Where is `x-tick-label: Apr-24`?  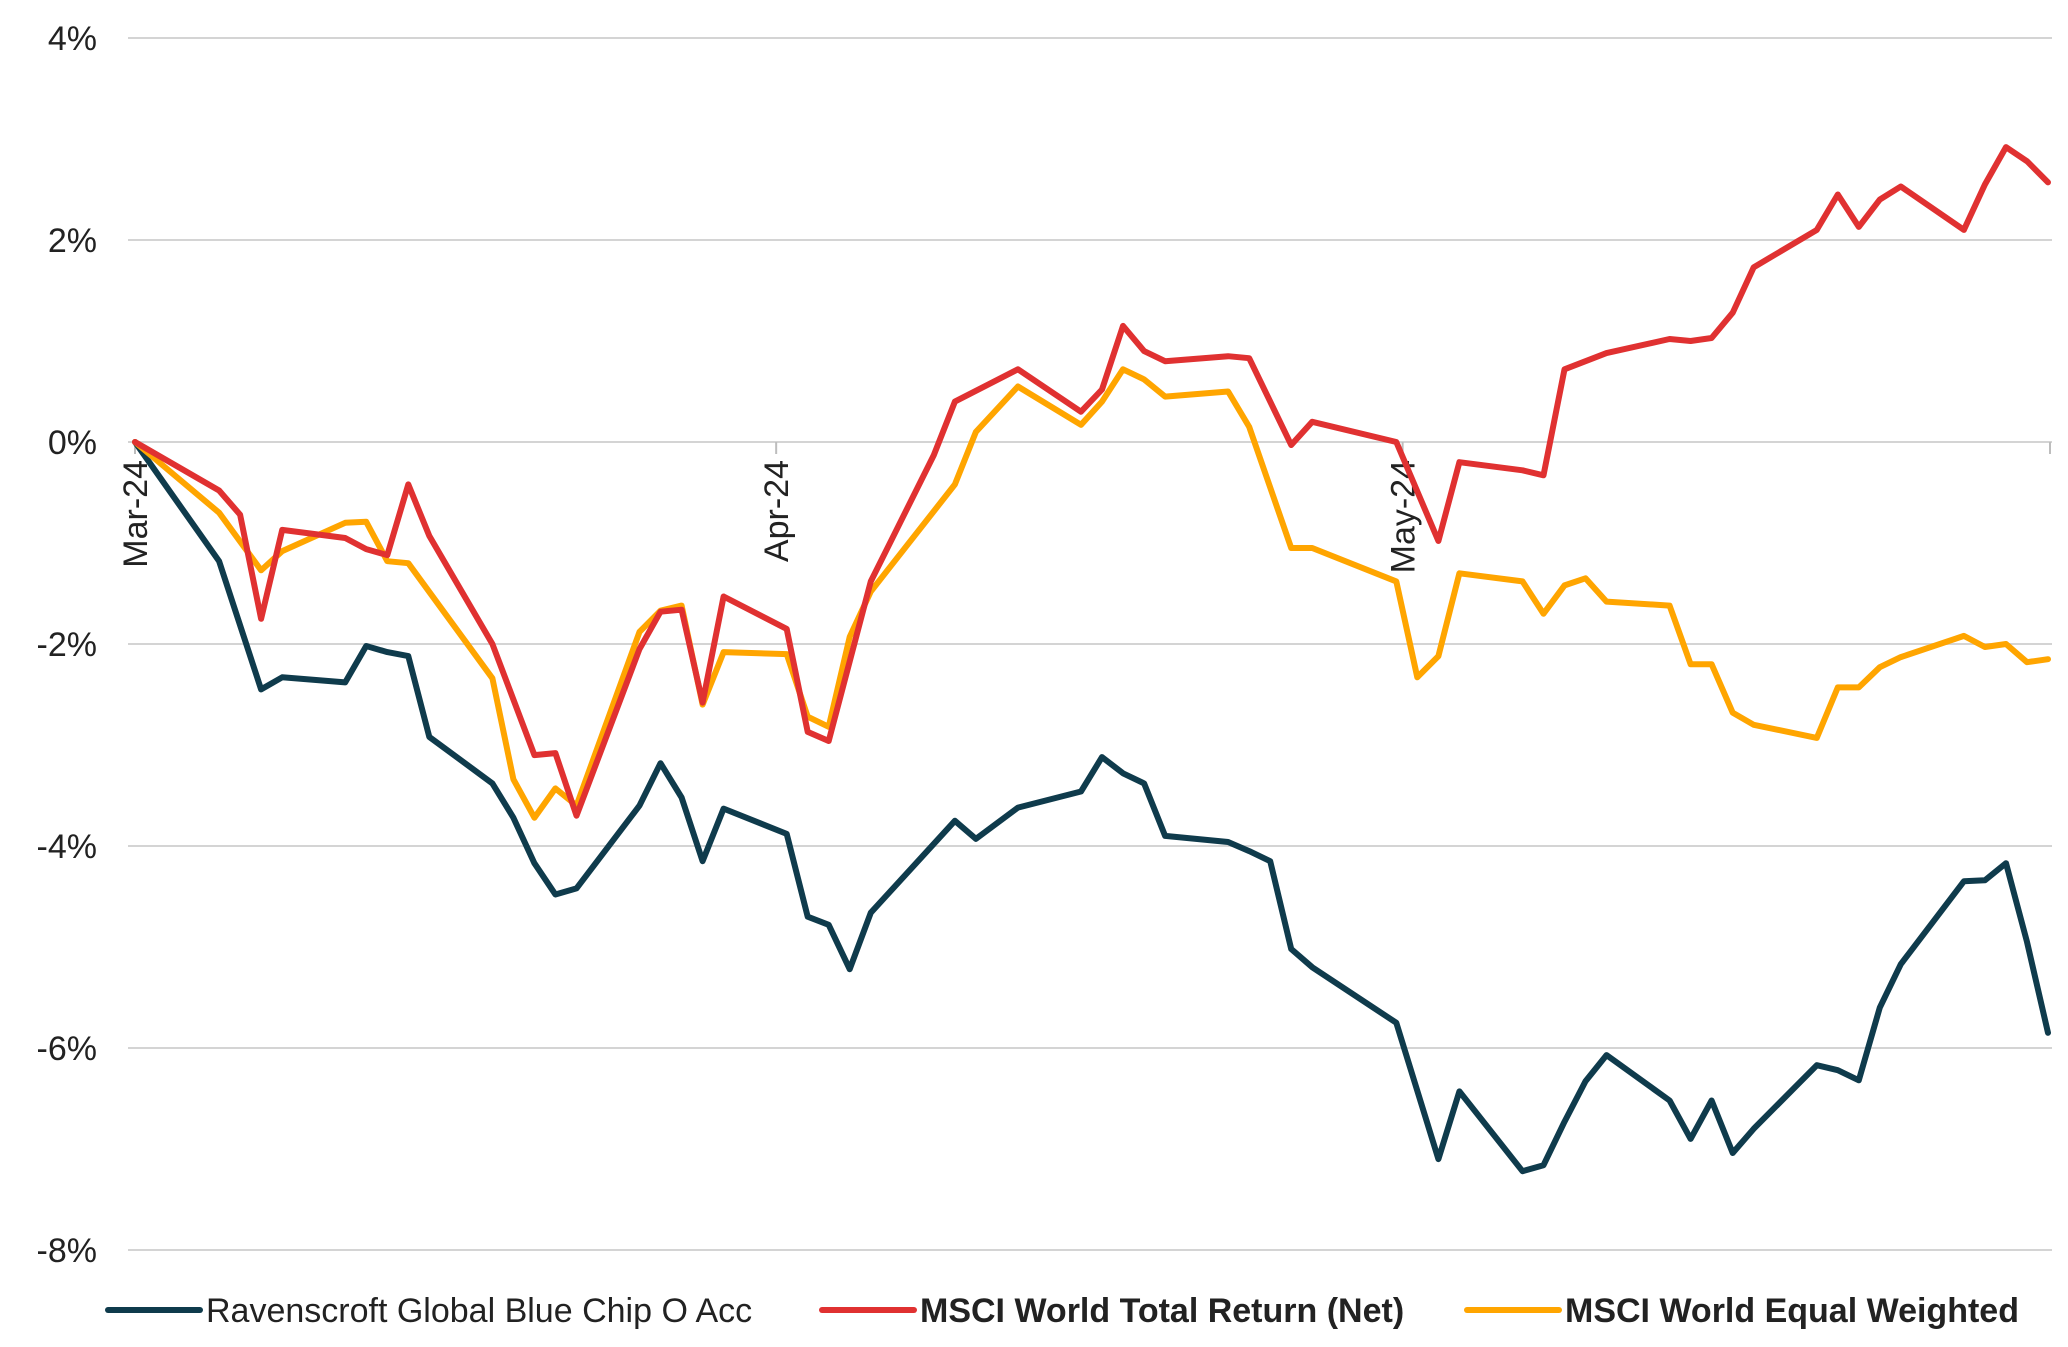 x-tick-label: Apr-24 is located at coordinates (777, 511).